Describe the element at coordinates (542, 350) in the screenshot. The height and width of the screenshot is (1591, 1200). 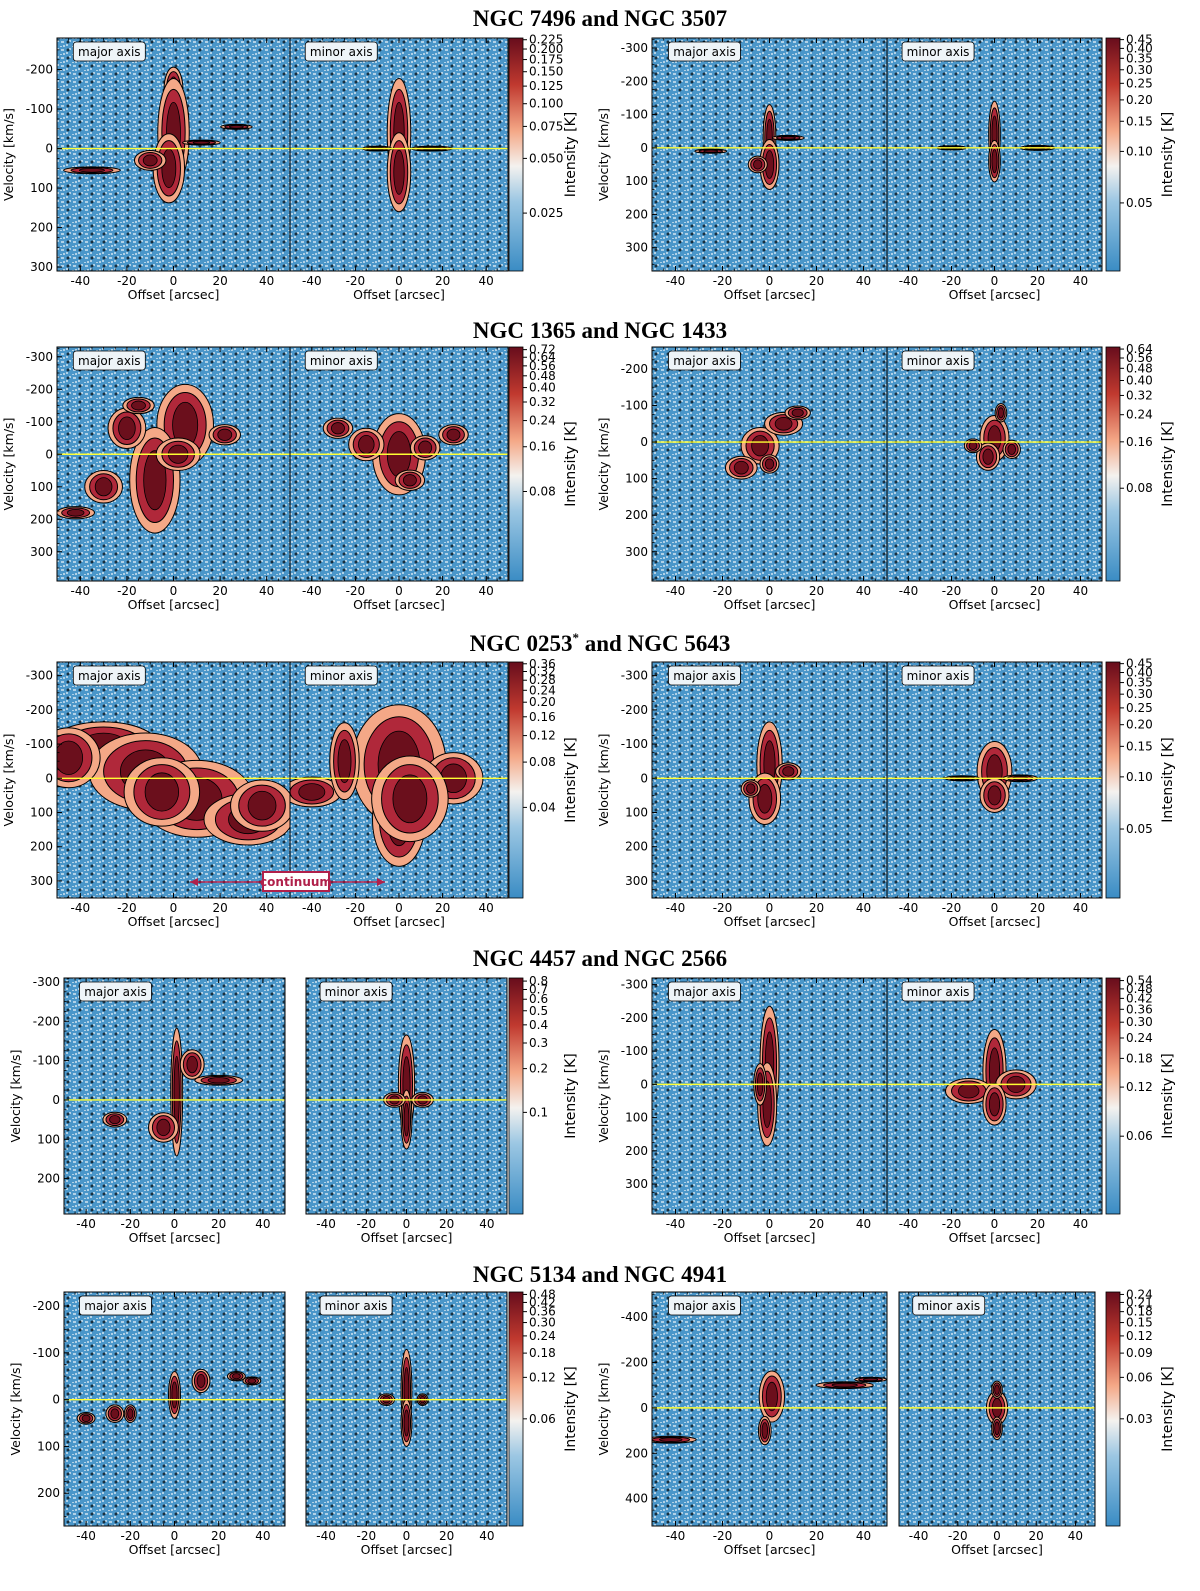
I see `colorbar-tick-label: 0.72` at that location.